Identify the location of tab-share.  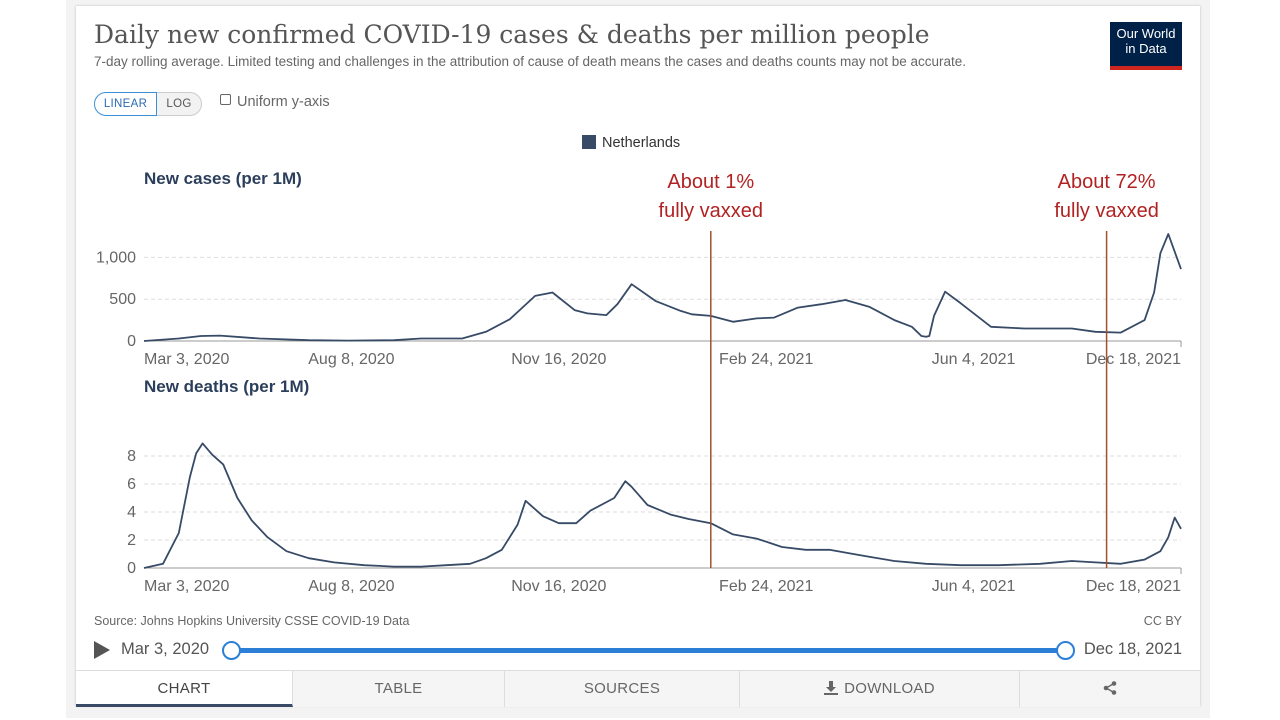
(1110, 689).